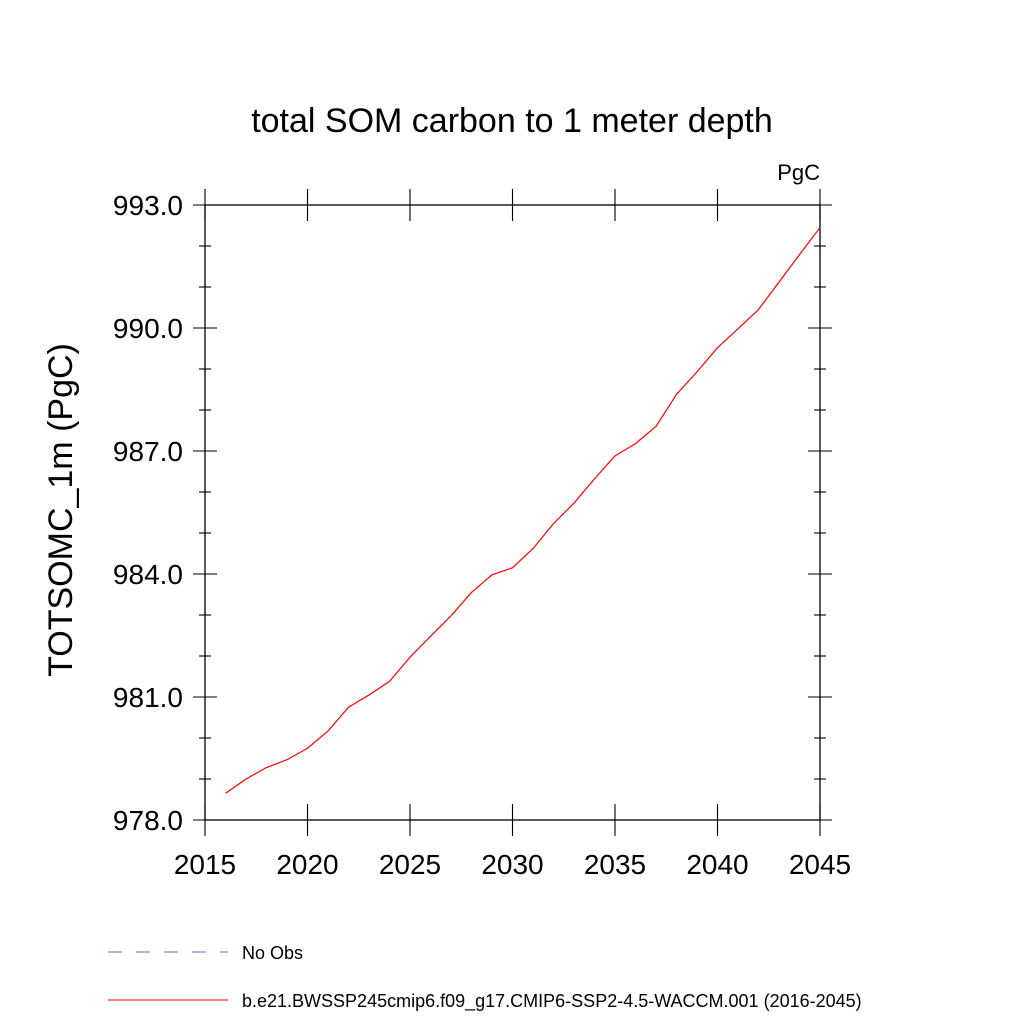  Describe the element at coordinates (205, 864) in the screenshot. I see `x-tick-label: 2015` at that location.